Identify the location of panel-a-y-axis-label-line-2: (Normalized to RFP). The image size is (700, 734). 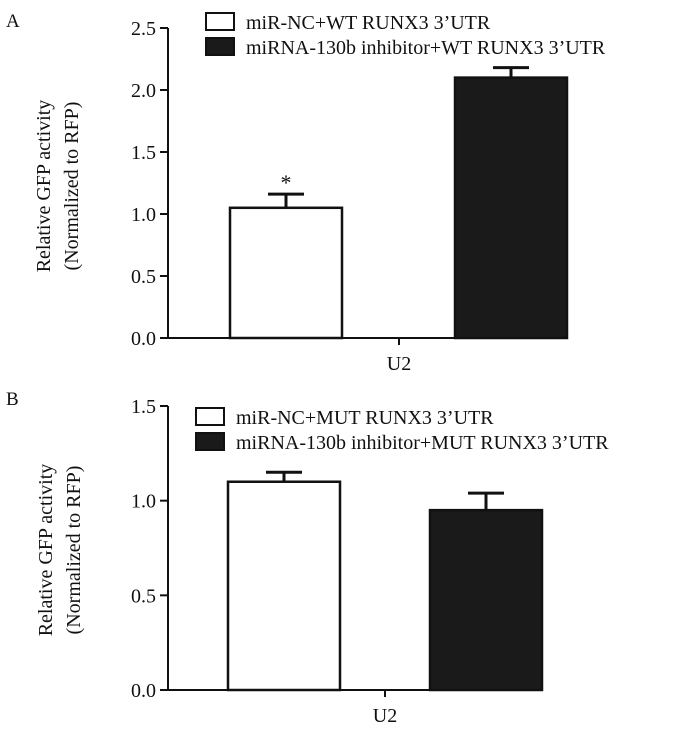
(72, 186).